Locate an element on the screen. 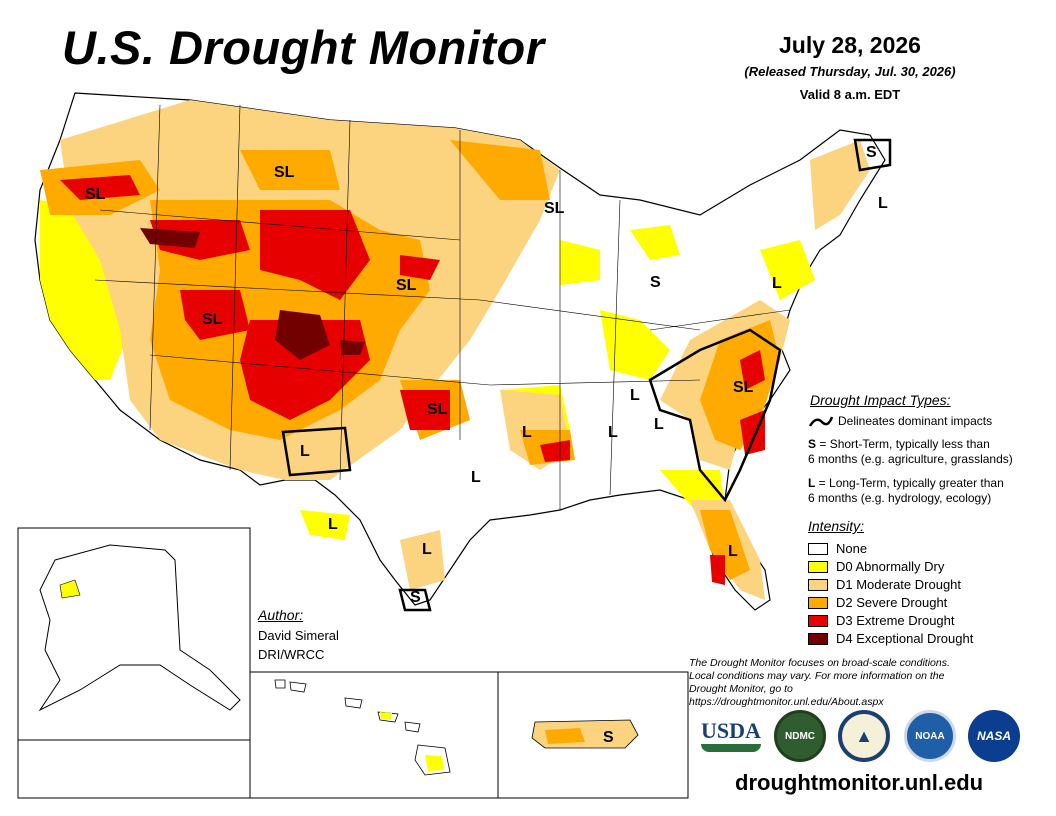 The image size is (1056, 816). legend-none: None is located at coordinates (837, 548).